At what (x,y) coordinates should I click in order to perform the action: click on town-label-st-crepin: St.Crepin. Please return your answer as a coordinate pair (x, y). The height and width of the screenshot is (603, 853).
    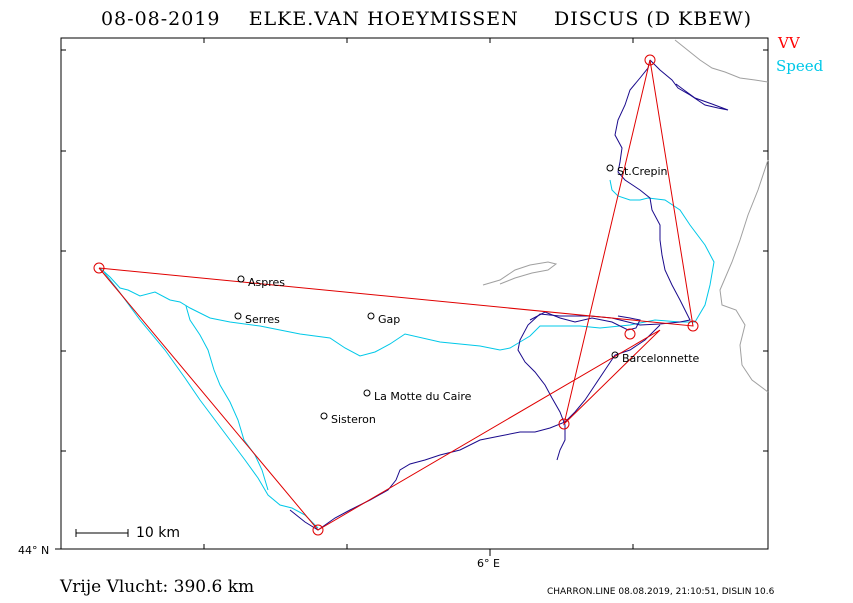
    Looking at the image, I should click on (642, 171).